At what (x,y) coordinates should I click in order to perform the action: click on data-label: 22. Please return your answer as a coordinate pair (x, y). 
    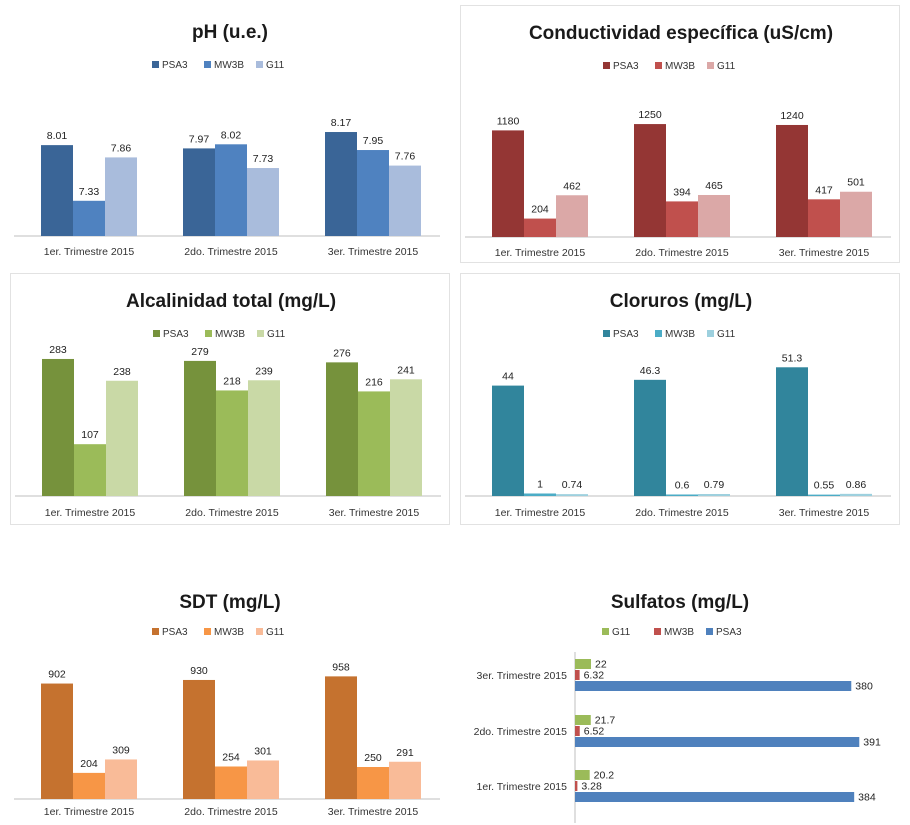
    Looking at the image, I should click on (601, 665).